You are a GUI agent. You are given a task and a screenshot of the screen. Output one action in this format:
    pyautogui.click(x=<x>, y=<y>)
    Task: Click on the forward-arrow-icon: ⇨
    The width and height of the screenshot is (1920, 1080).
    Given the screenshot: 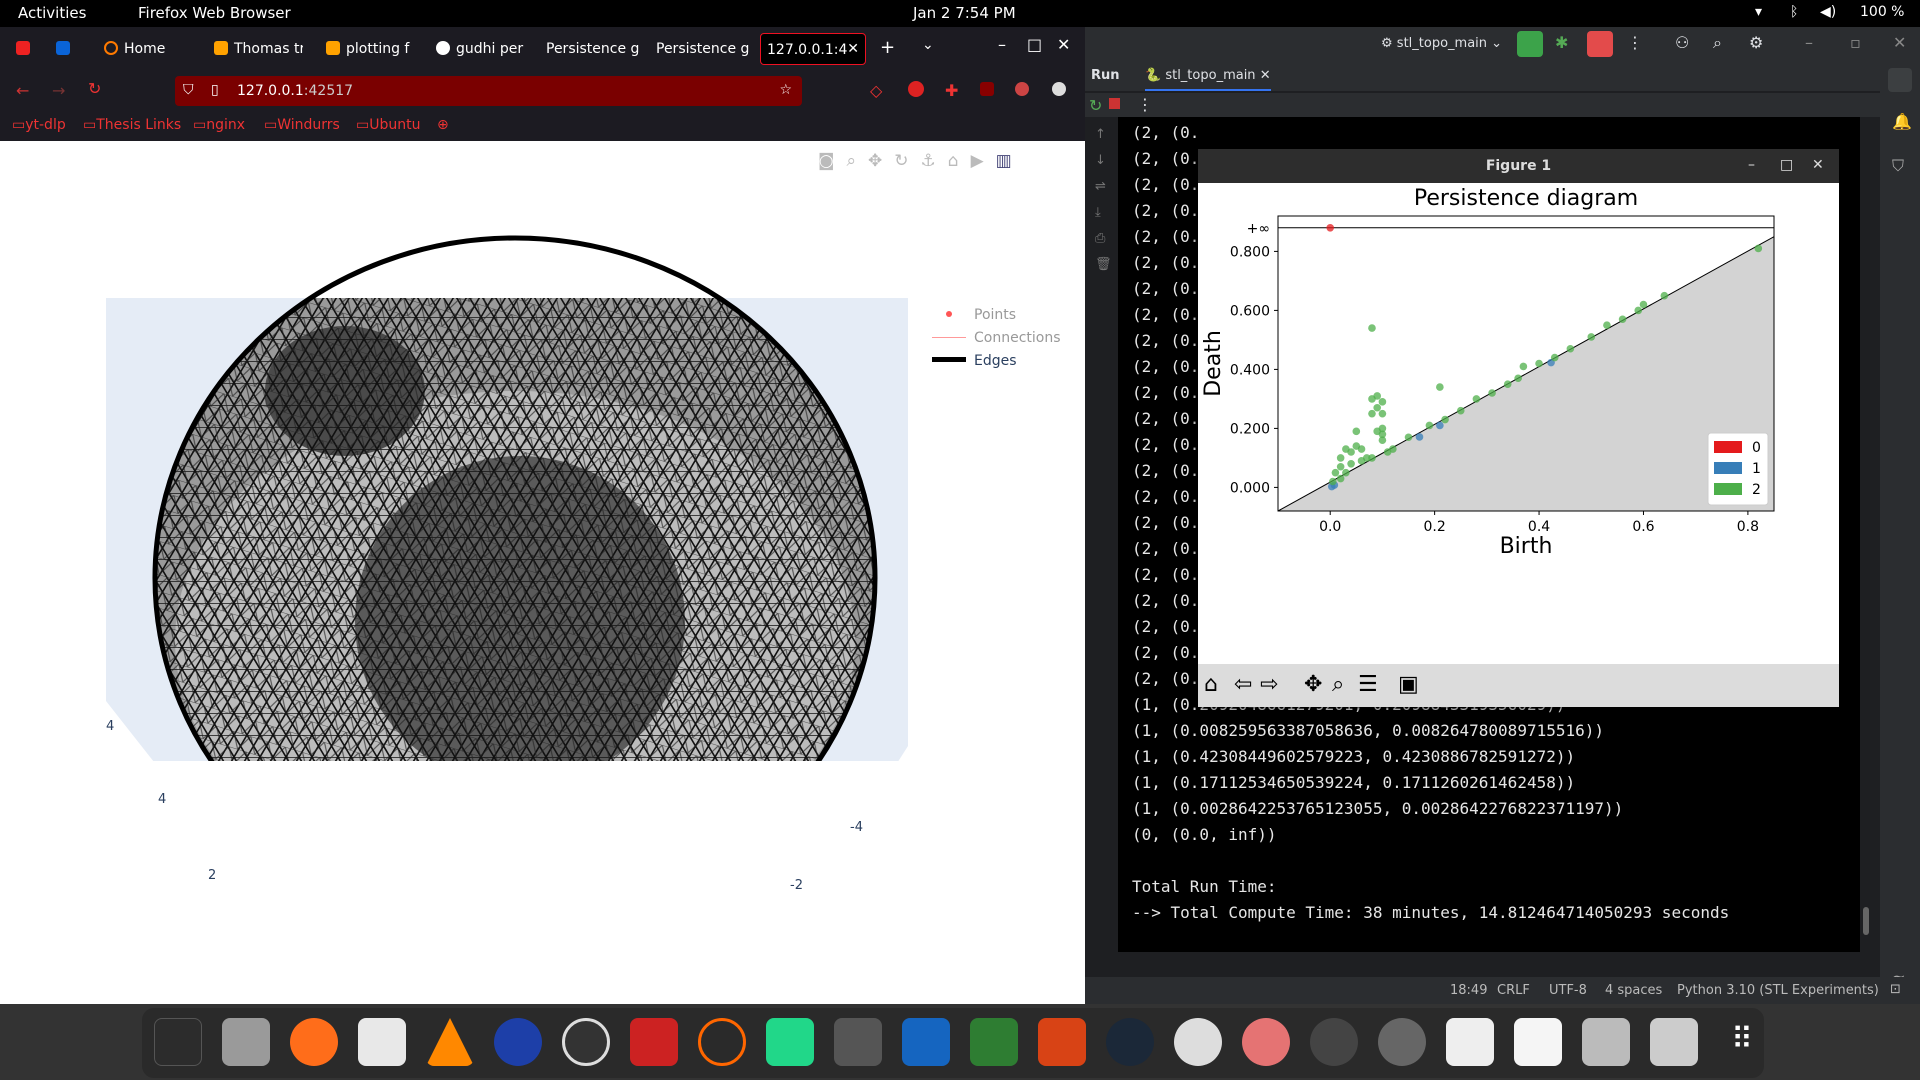 What is the action you would take?
    pyautogui.click(x=1269, y=684)
    